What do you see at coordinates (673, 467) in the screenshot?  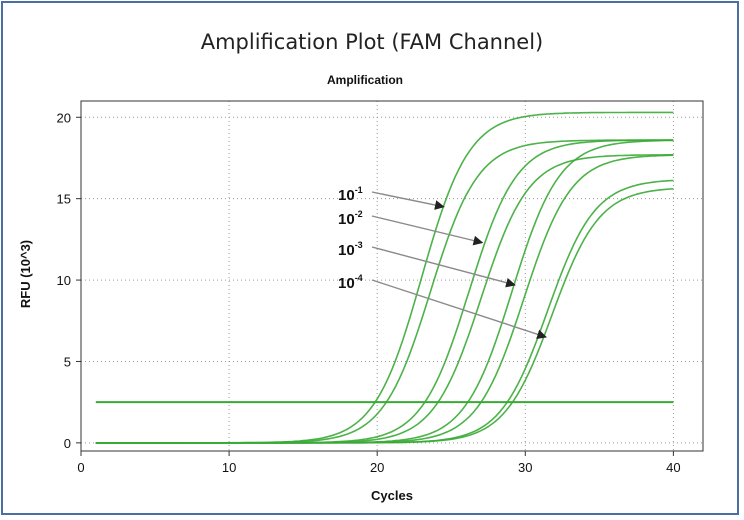 I see `x-tick-label: 40` at bounding box center [673, 467].